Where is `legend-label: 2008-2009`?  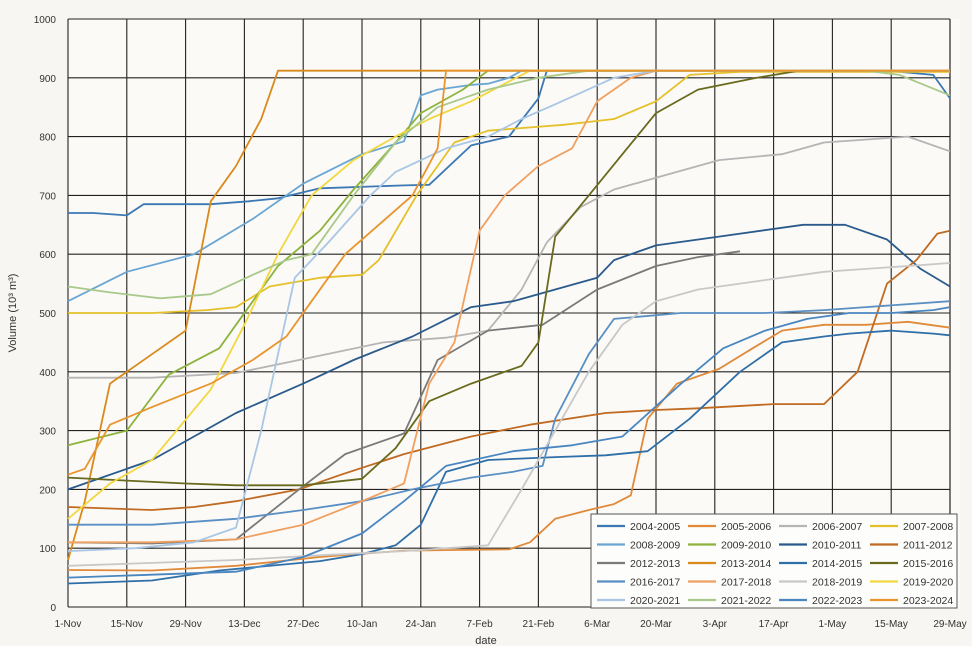
legend-label: 2008-2009 is located at coordinates (655, 546).